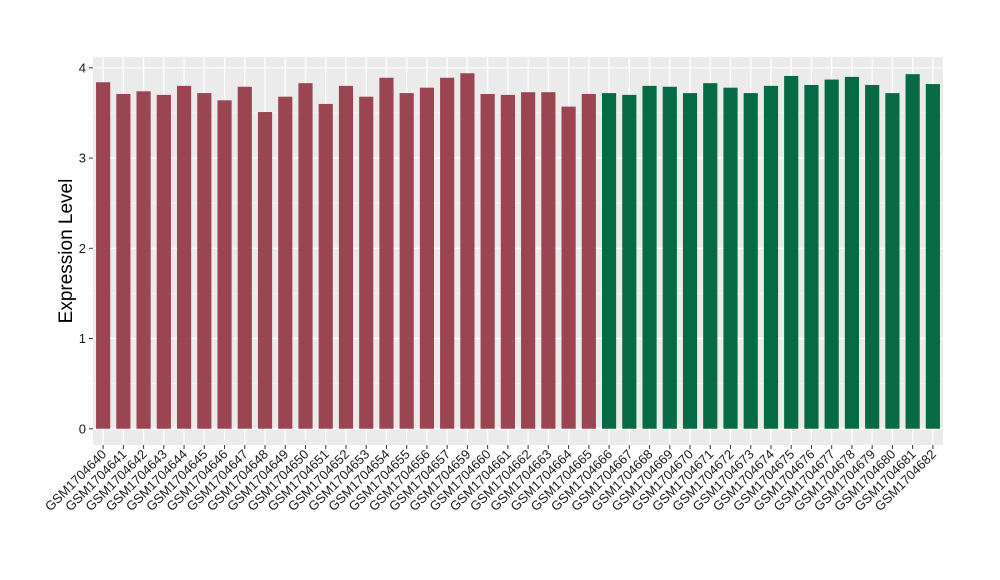  What do you see at coordinates (285, 262) in the screenshot?
I see `bar-GSM1704649` at bounding box center [285, 262].